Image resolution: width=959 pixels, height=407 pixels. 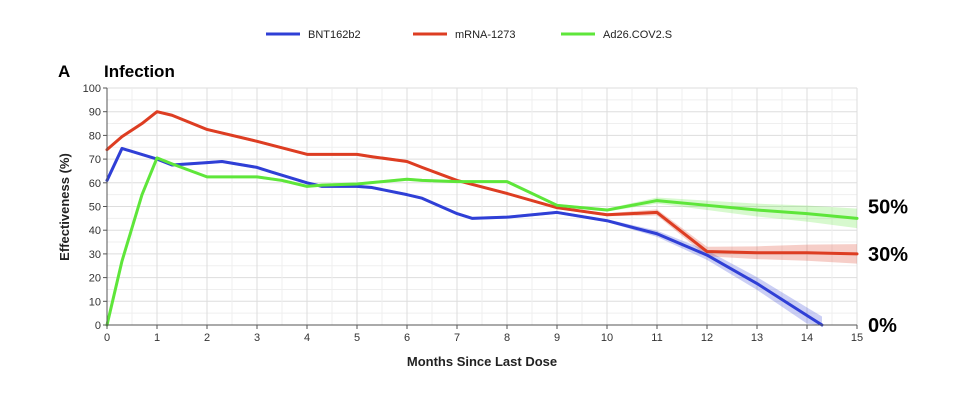 What do you see at coordinates (95, 302) in the screenshot?
I see `y-tick-label: 10` at bounding box center [95, 302].